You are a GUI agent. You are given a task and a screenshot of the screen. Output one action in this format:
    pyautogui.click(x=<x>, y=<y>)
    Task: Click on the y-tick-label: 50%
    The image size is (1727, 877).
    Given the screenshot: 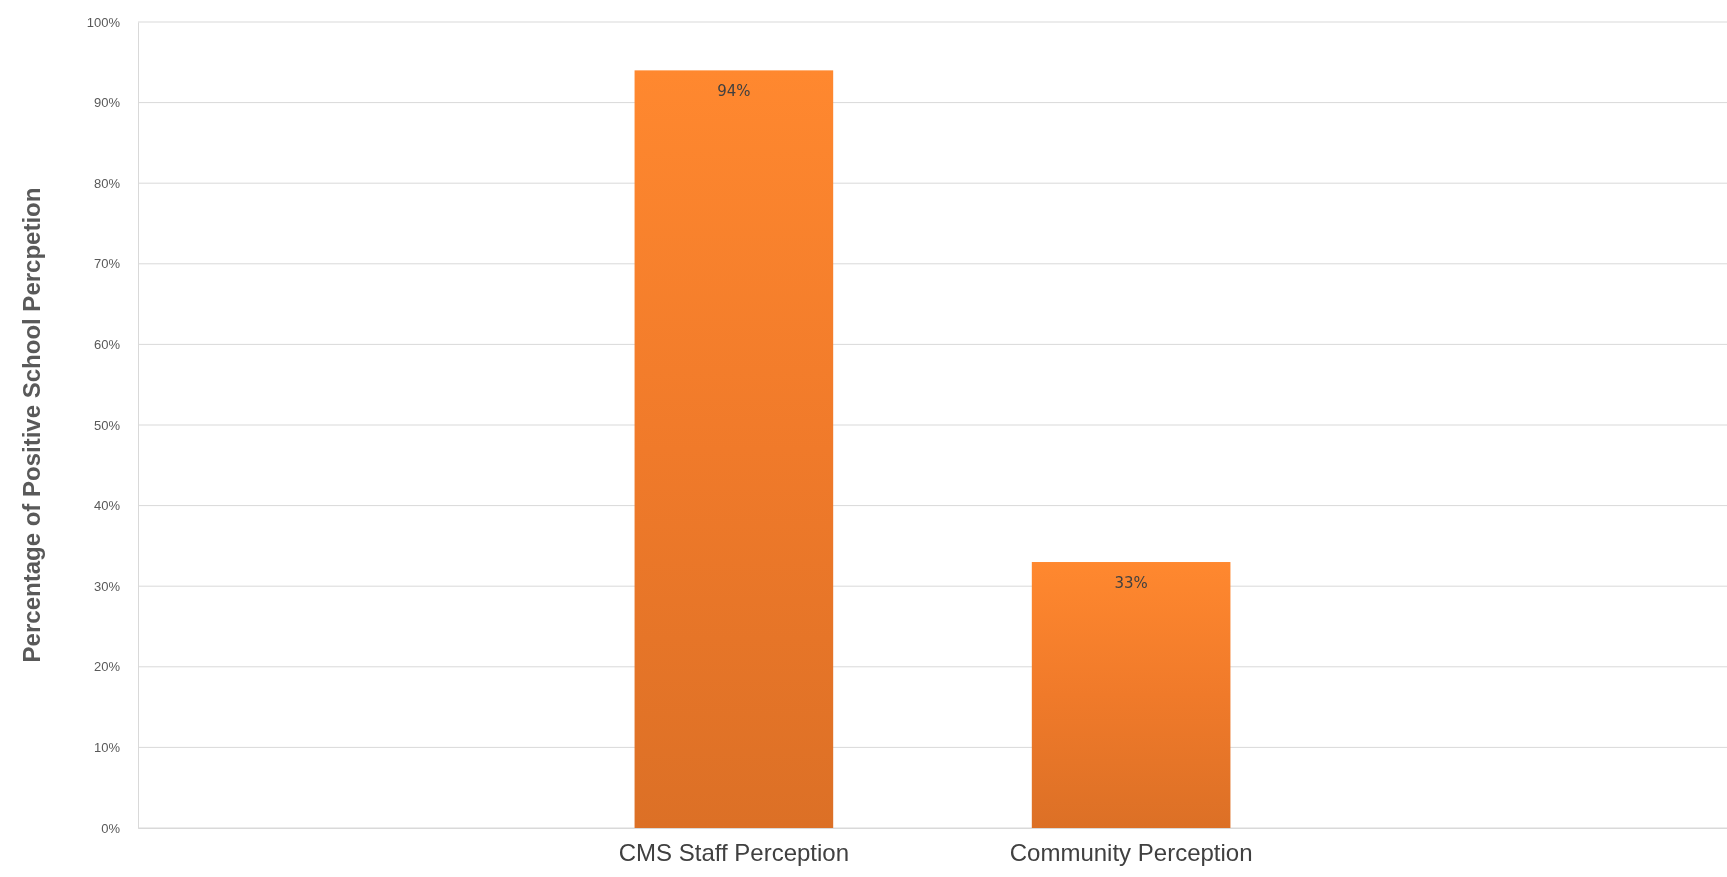 What is the action you would take?
    pyautogui.click(x=107, y=425)
    